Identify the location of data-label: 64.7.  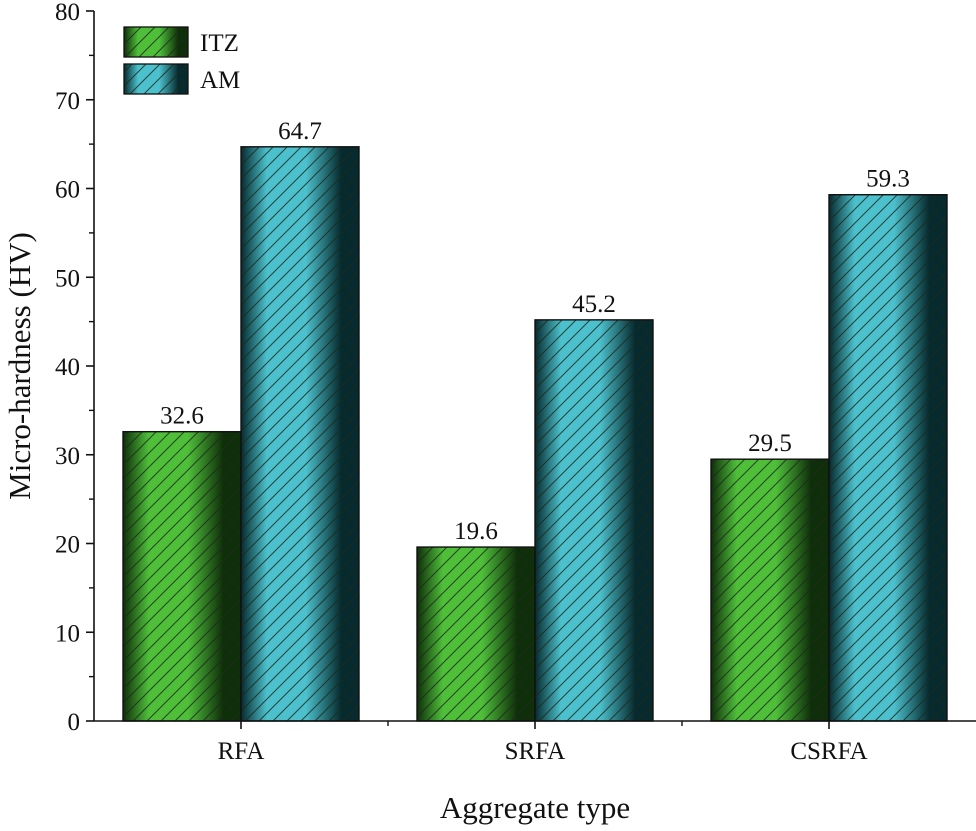
(300, 131).